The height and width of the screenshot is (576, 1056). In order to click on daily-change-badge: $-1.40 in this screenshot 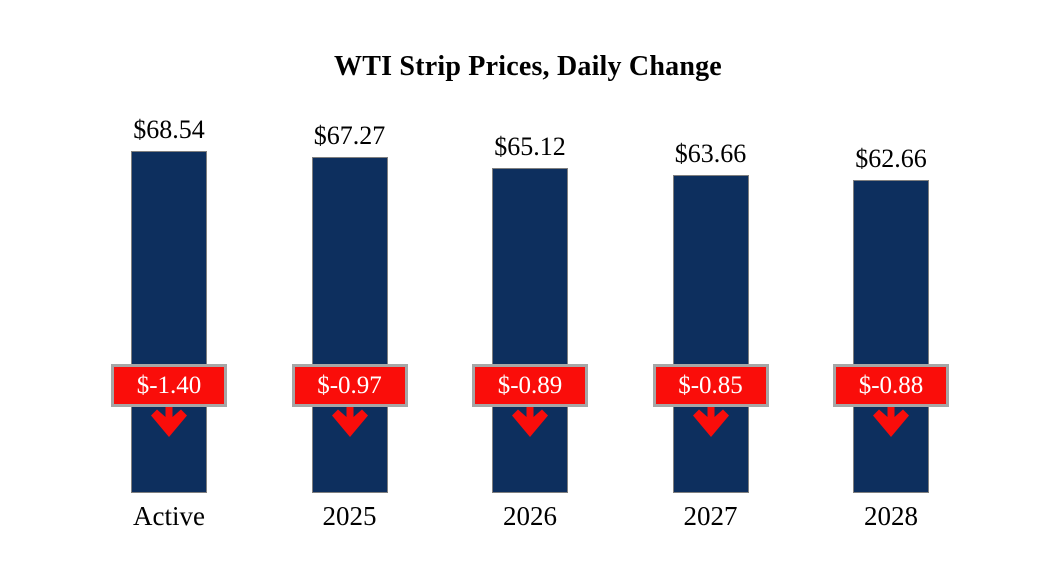, I will do `click(169, 385)`.